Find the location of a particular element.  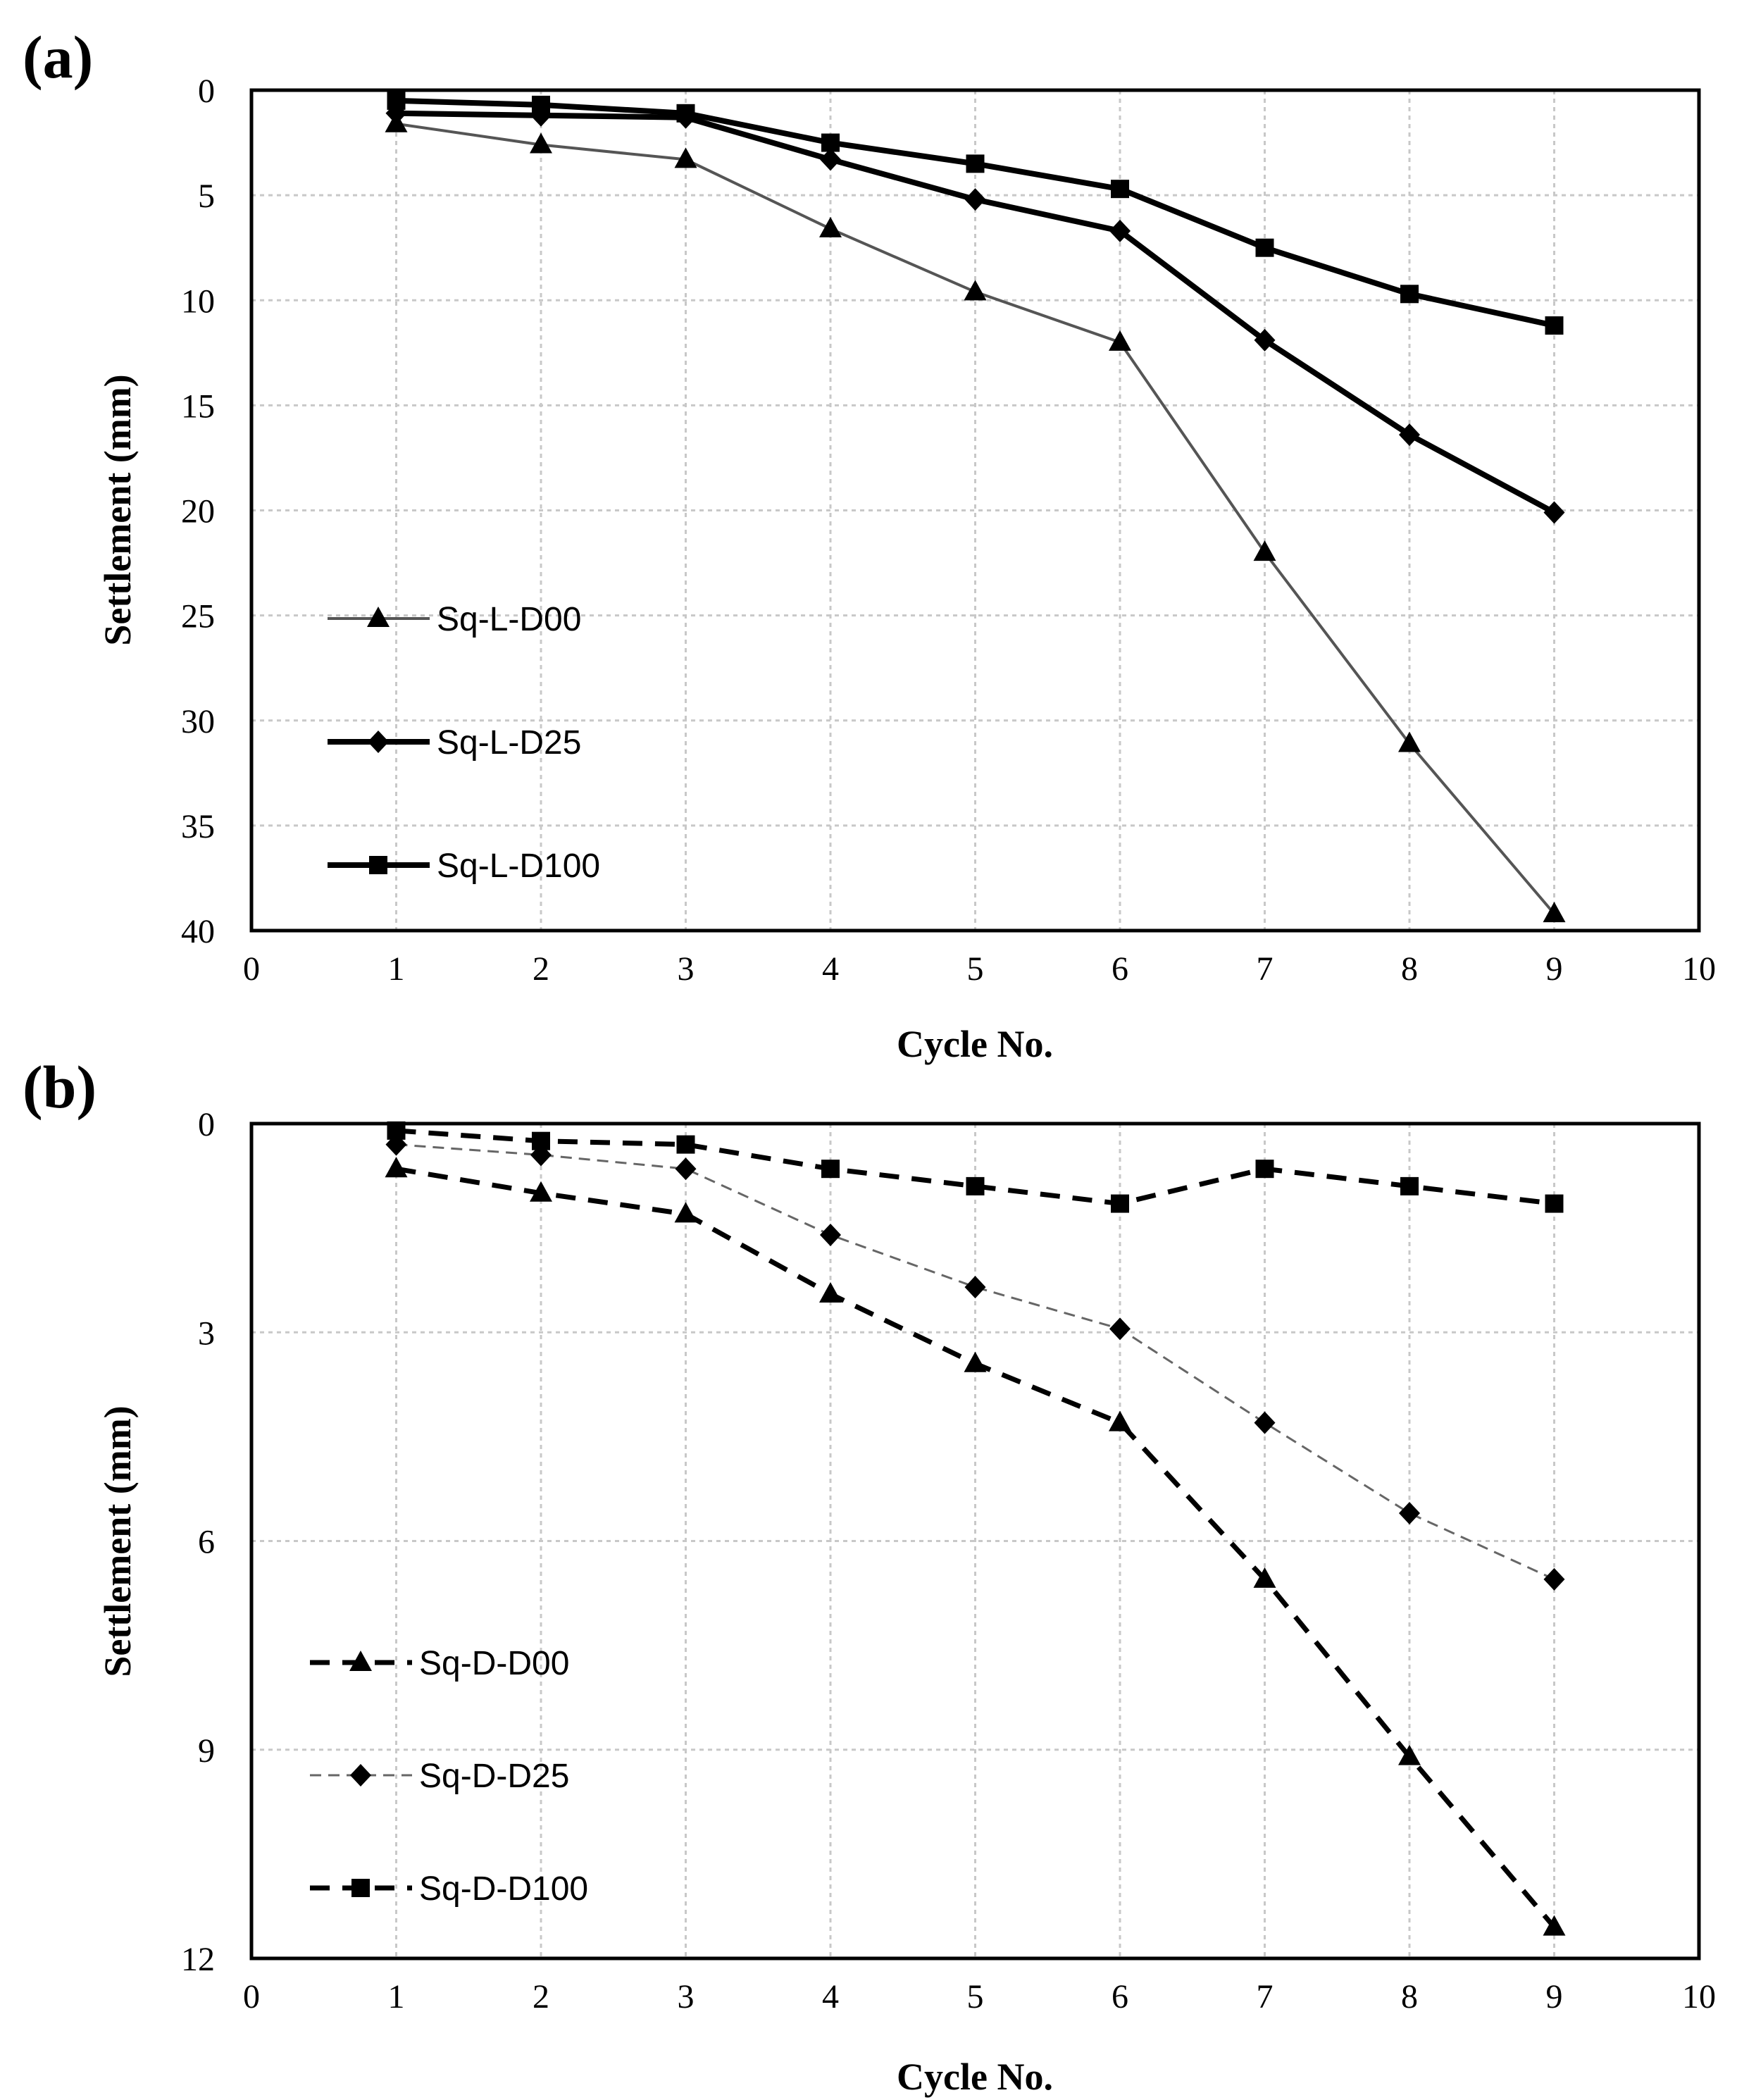

panel-b-legend: Sq-D-D00 Sq-D-D25 Sq-D-D100 is located at coordinates (449, 1776).